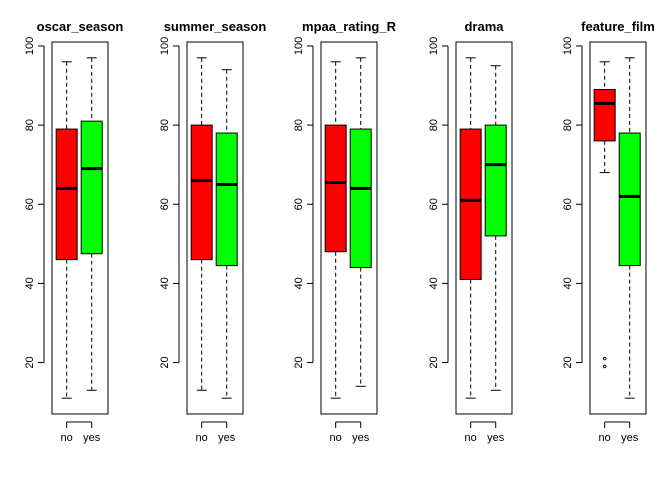 This screenshot has height=480, width=672. I want to click on panel-title: summer_season, so click(215, 26).